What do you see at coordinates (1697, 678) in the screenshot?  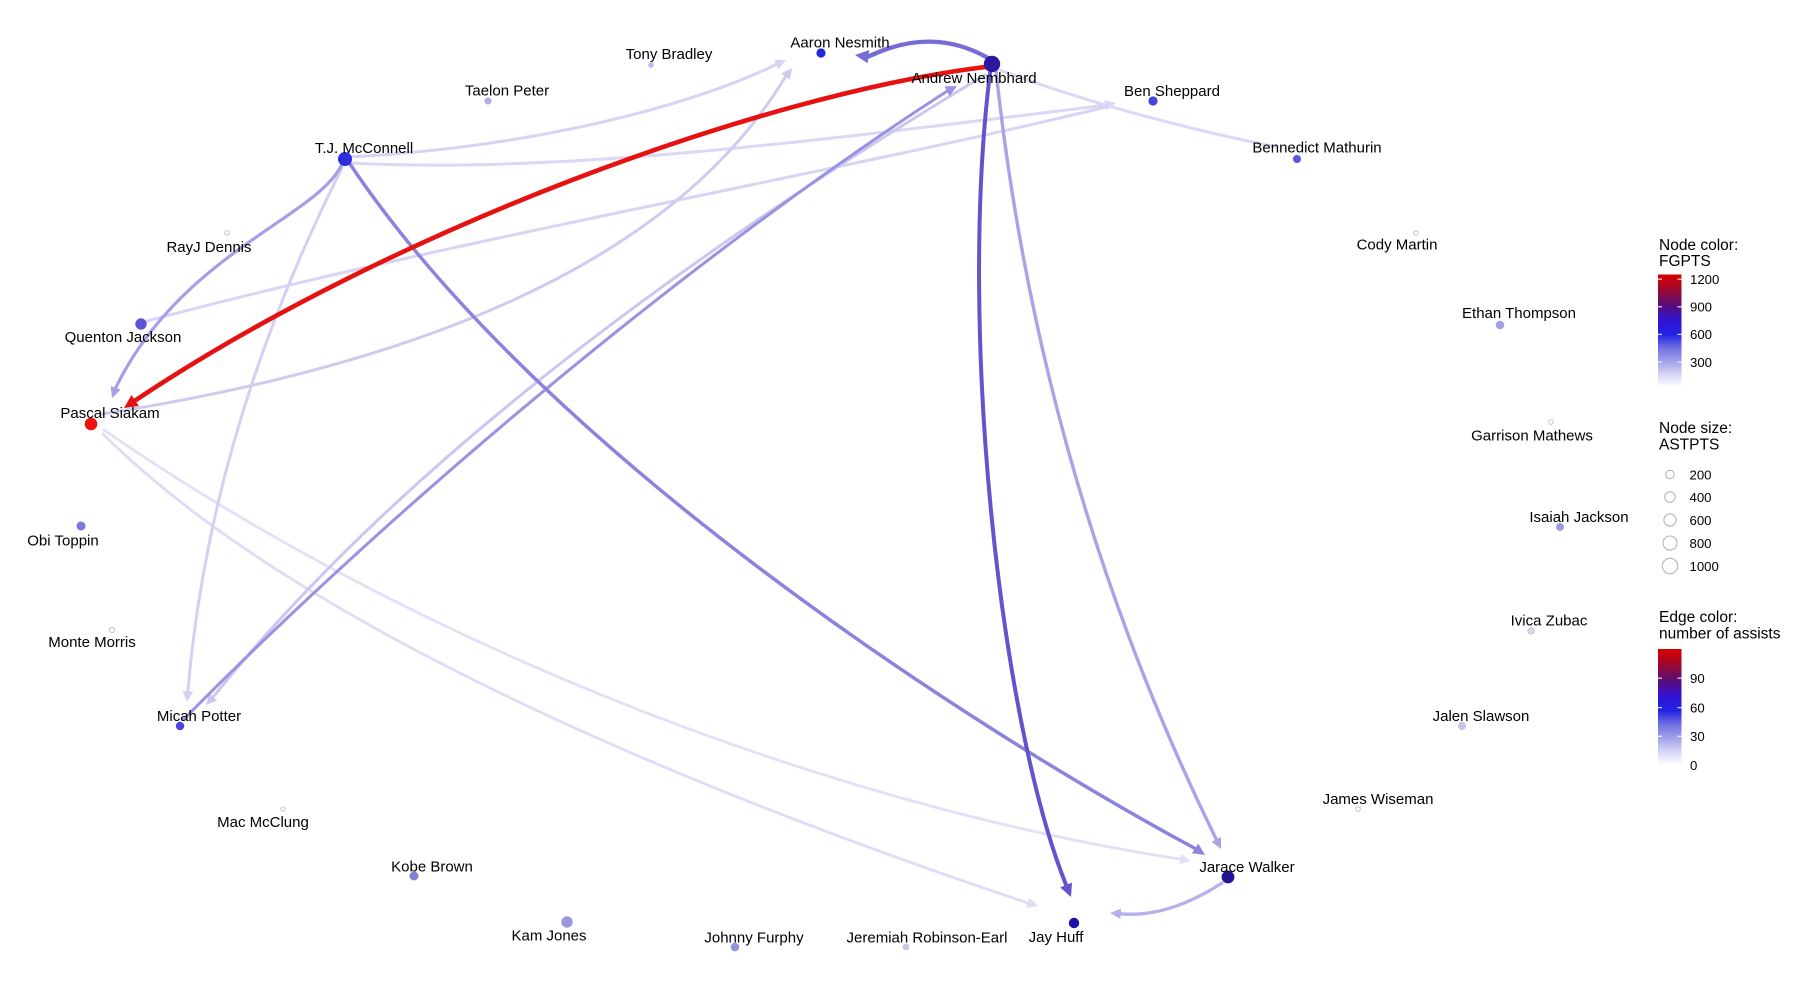 I see `svg-text: 90` at bounding box center [1697, 678].